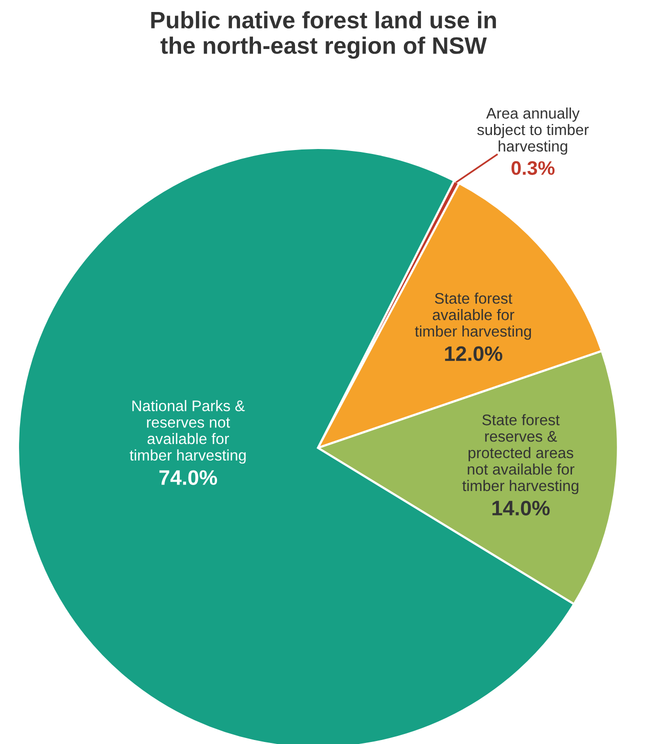 The width and height of the screenshot is (647, 744). I want to click on slice-label: National Parks & reserves not available for timber harvesting, so click(188, 432).